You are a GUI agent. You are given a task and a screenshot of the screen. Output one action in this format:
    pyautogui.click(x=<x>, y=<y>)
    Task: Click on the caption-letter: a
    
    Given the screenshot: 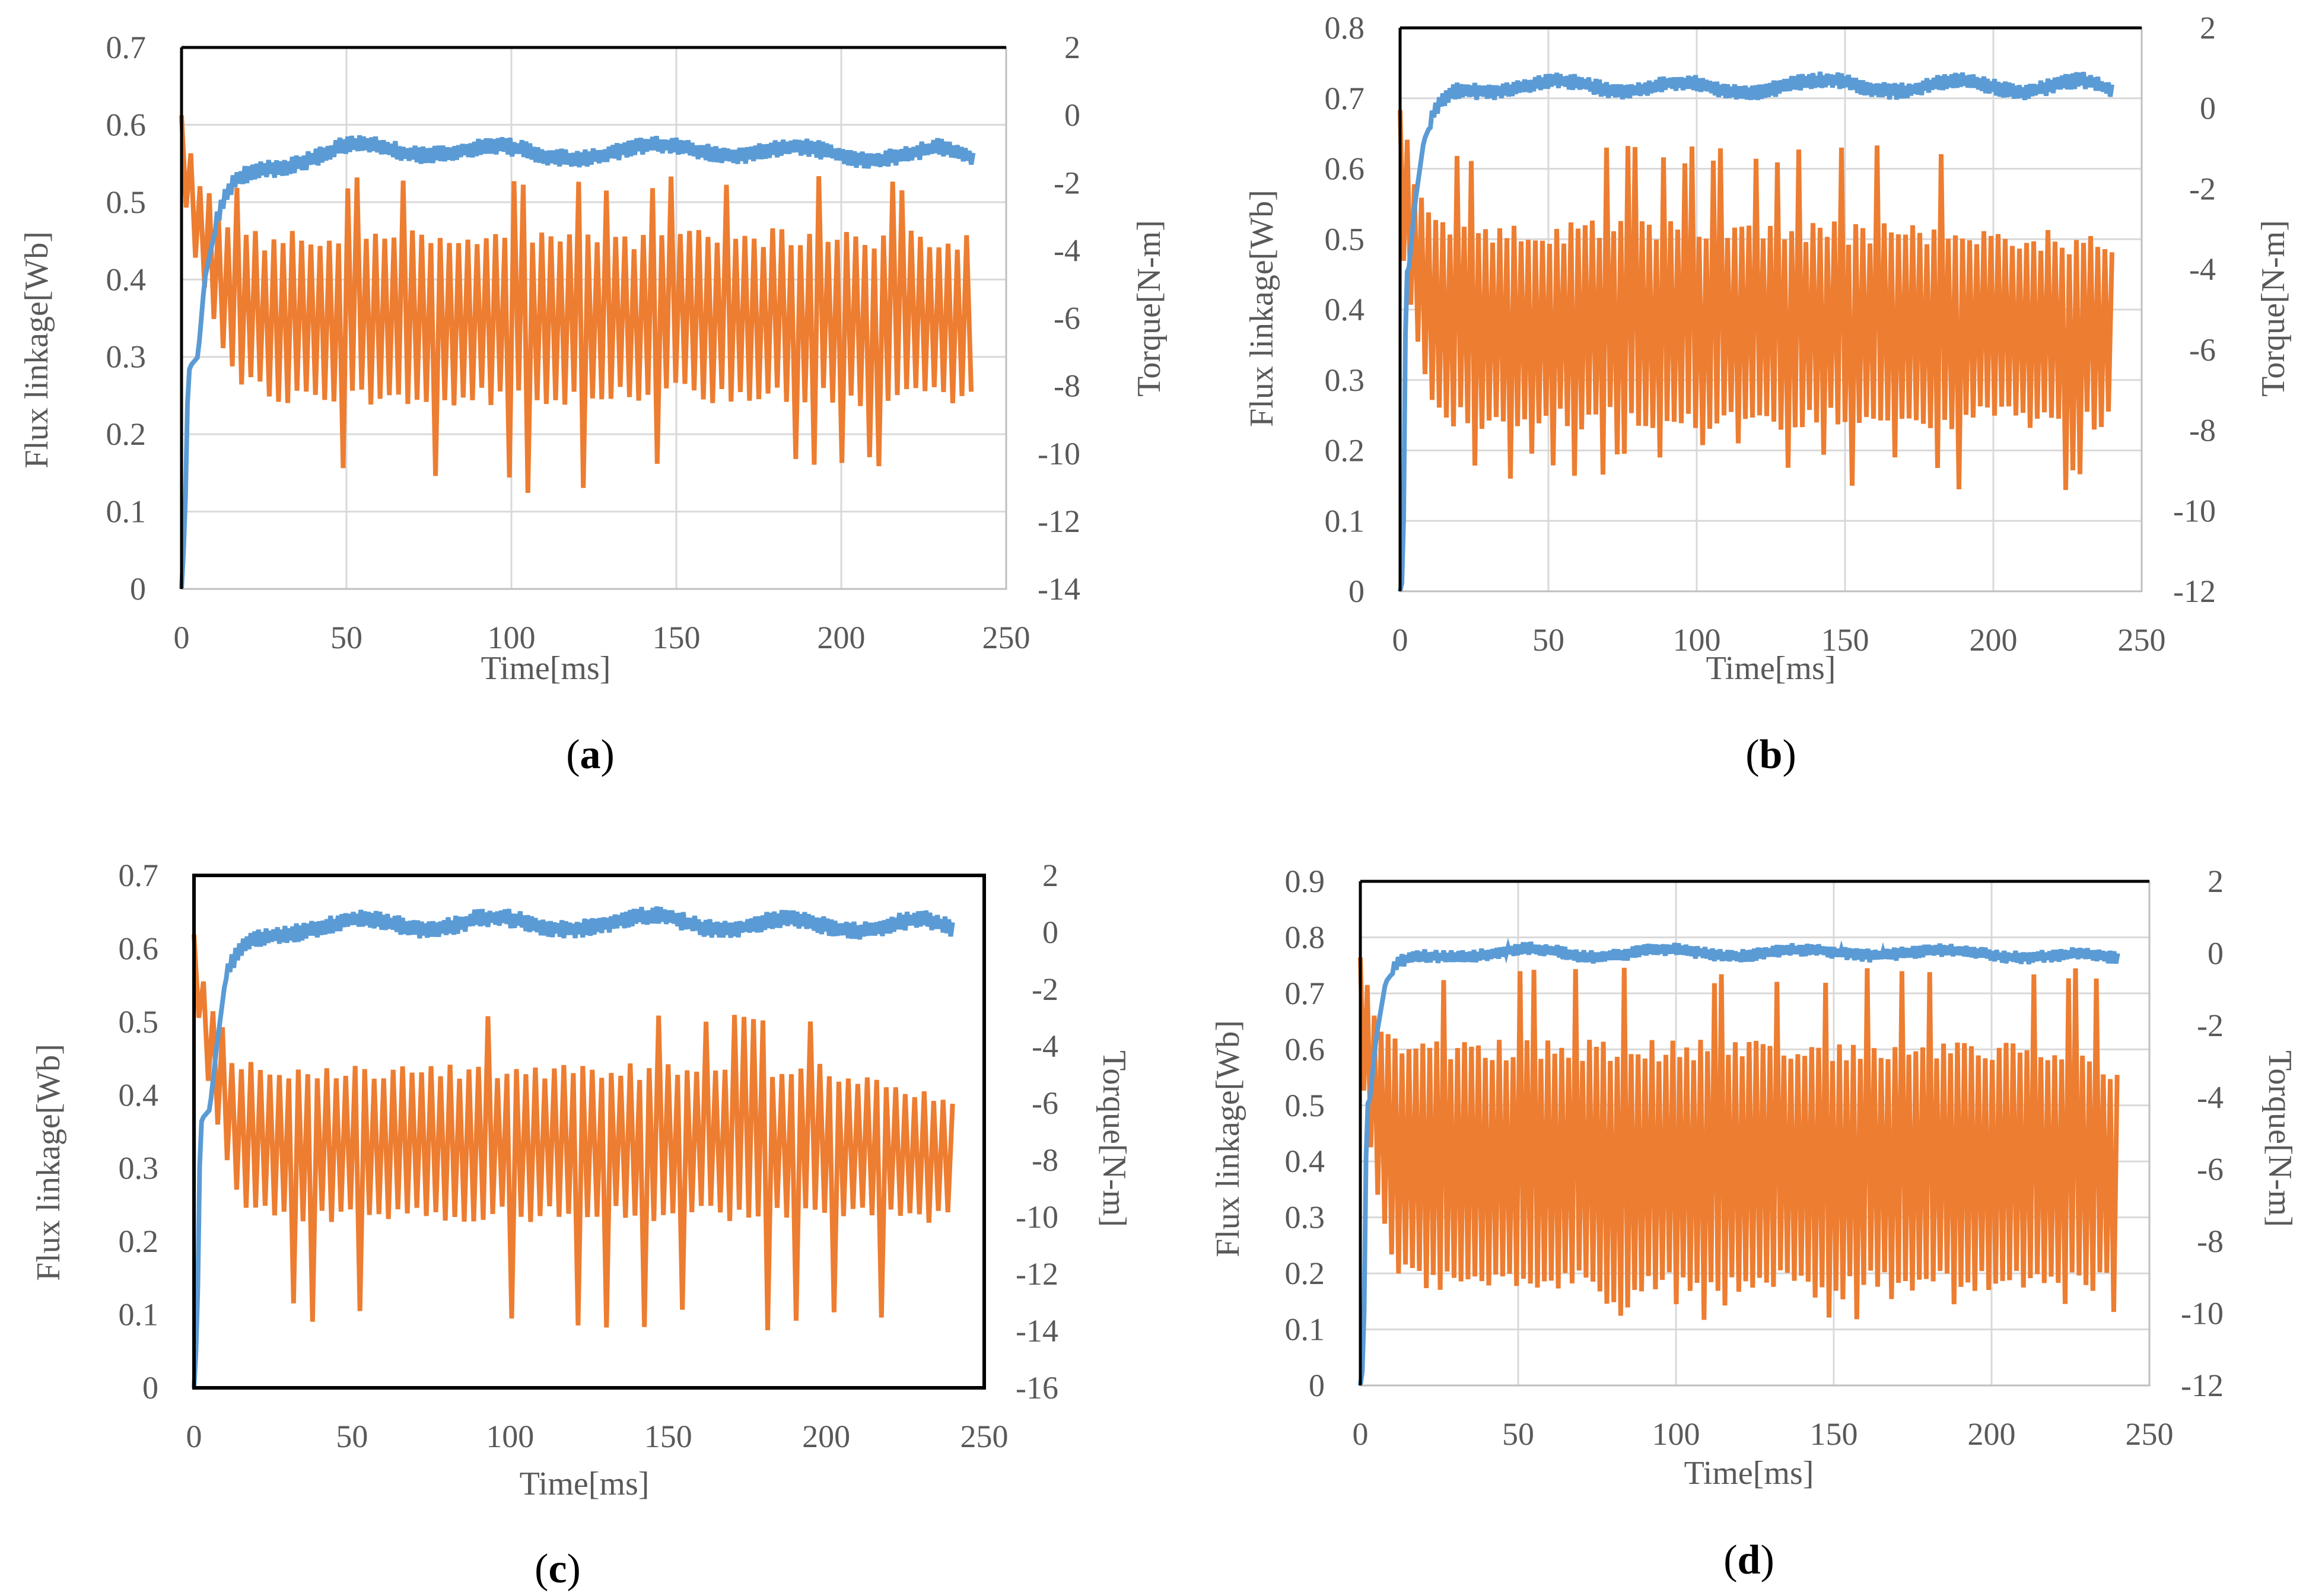 What is the action you would take?
    pyautogui.click(x=590, y=755)
    